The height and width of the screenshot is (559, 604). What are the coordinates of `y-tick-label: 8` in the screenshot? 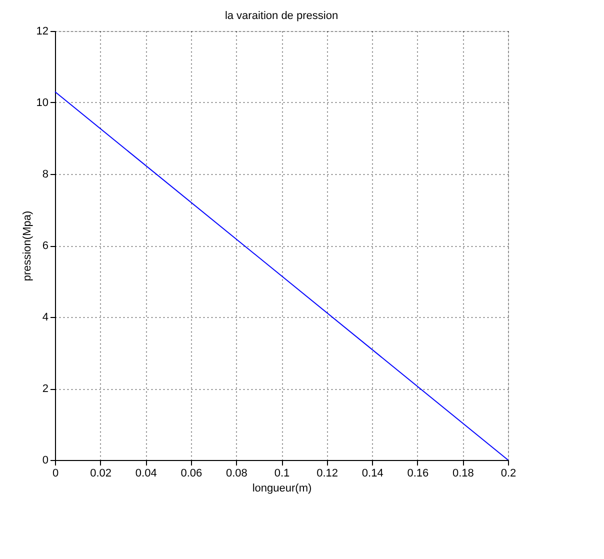 It's located at (45, 174).